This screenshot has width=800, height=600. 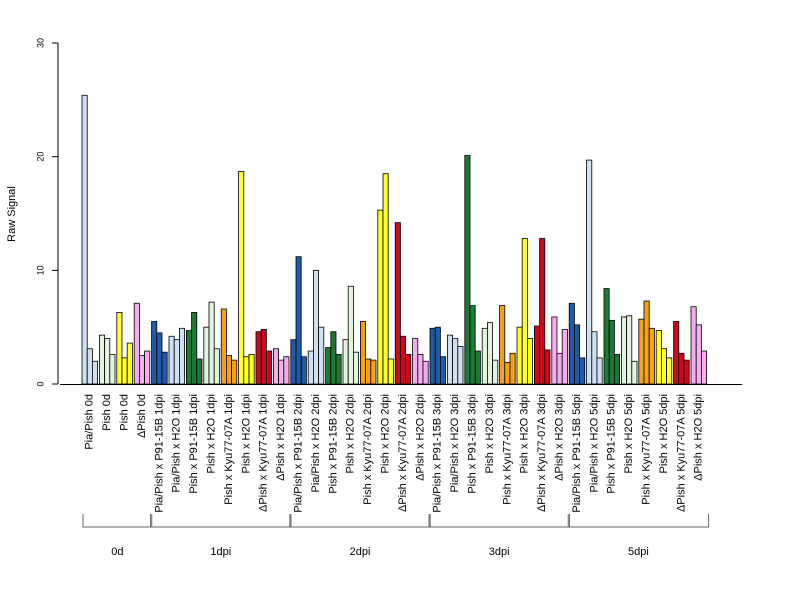 I want to click on x-tick-label: Pish x Kyu77-07A 2dpi, so click(x=368, y=449).